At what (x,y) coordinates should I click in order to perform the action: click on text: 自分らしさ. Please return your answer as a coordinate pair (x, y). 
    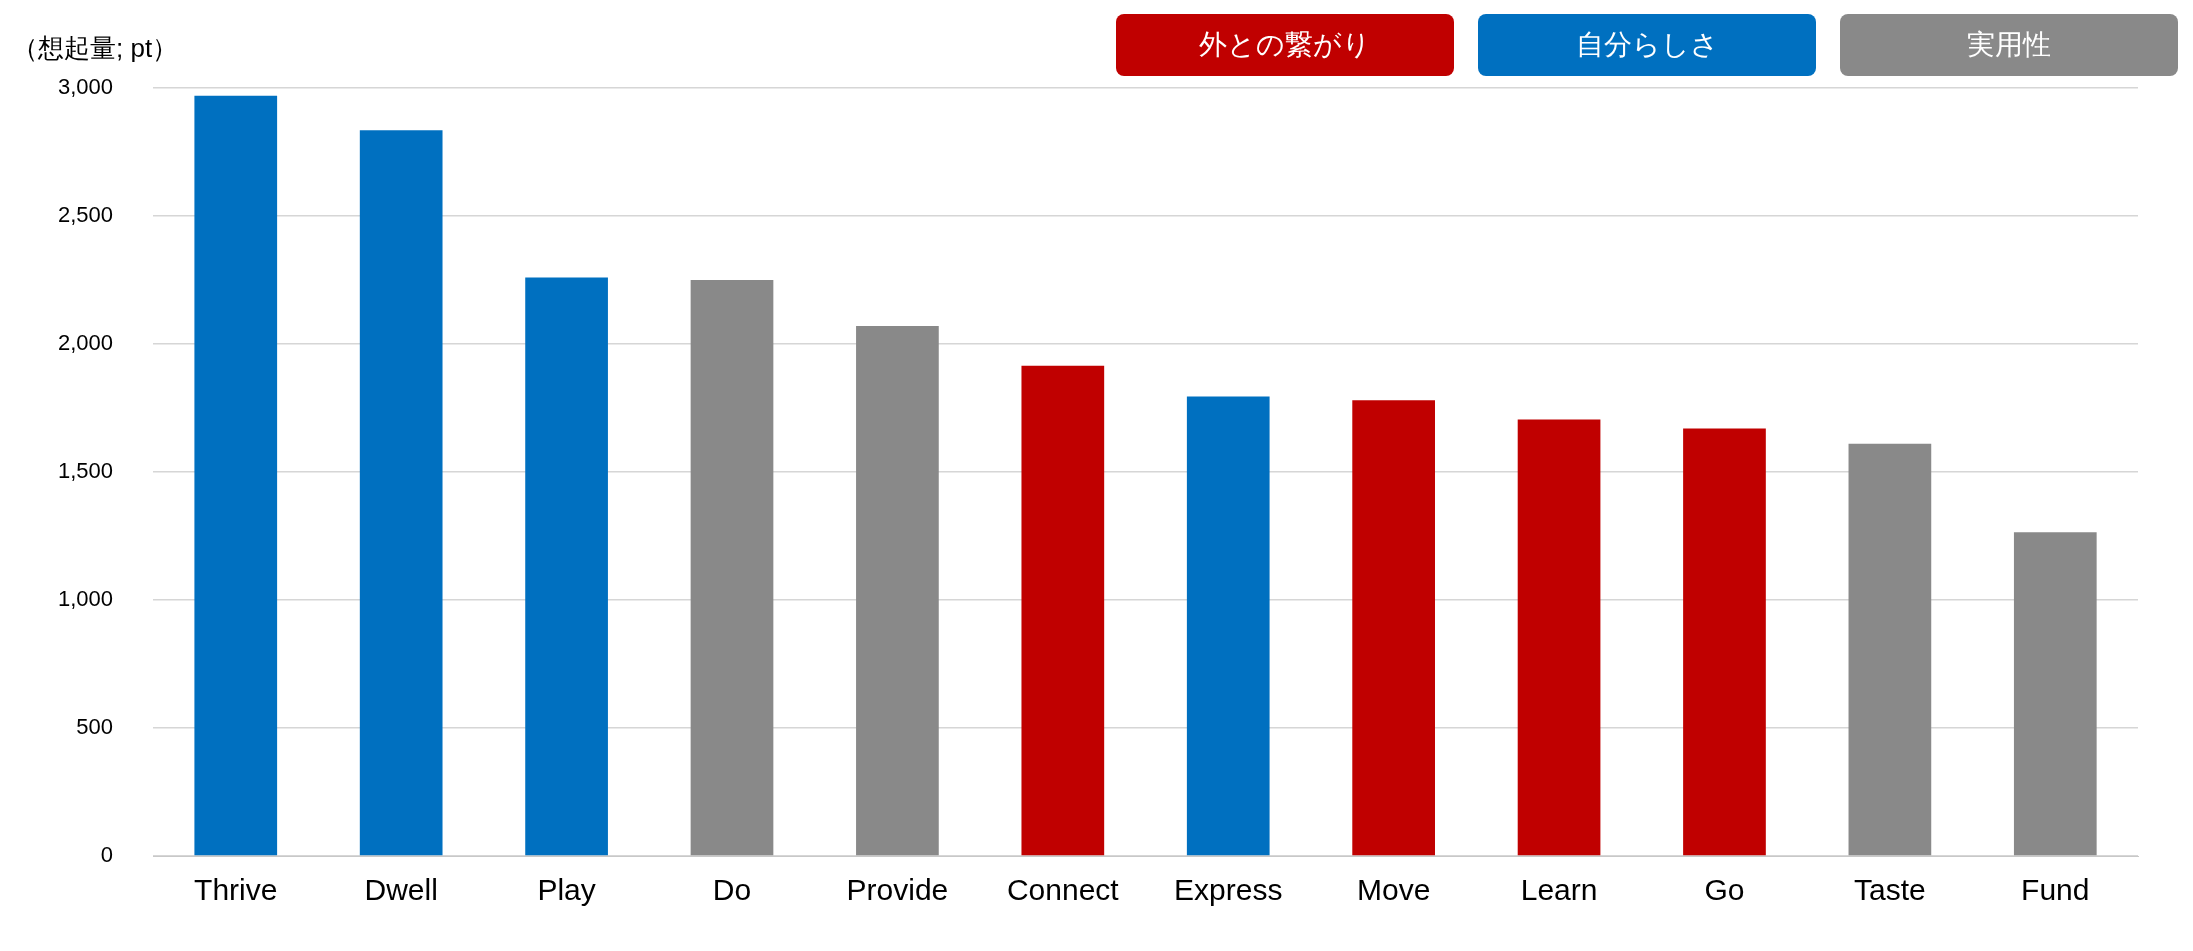
    Looking at the image, I should click on (1647, 45).